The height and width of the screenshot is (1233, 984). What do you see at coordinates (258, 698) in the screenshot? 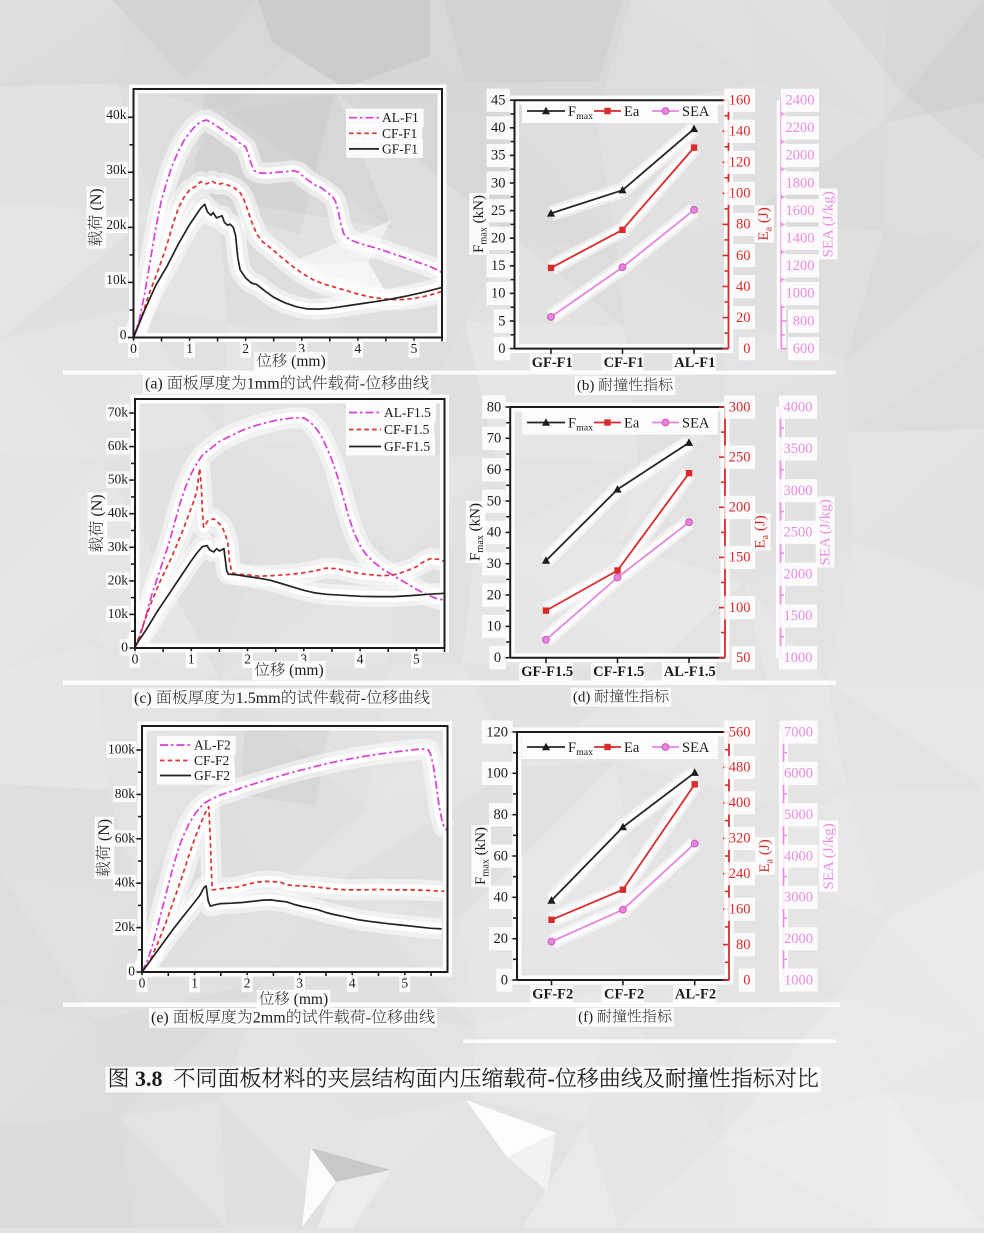
I see `svg-text: 1.5mm` at bounding box center [258, 698].